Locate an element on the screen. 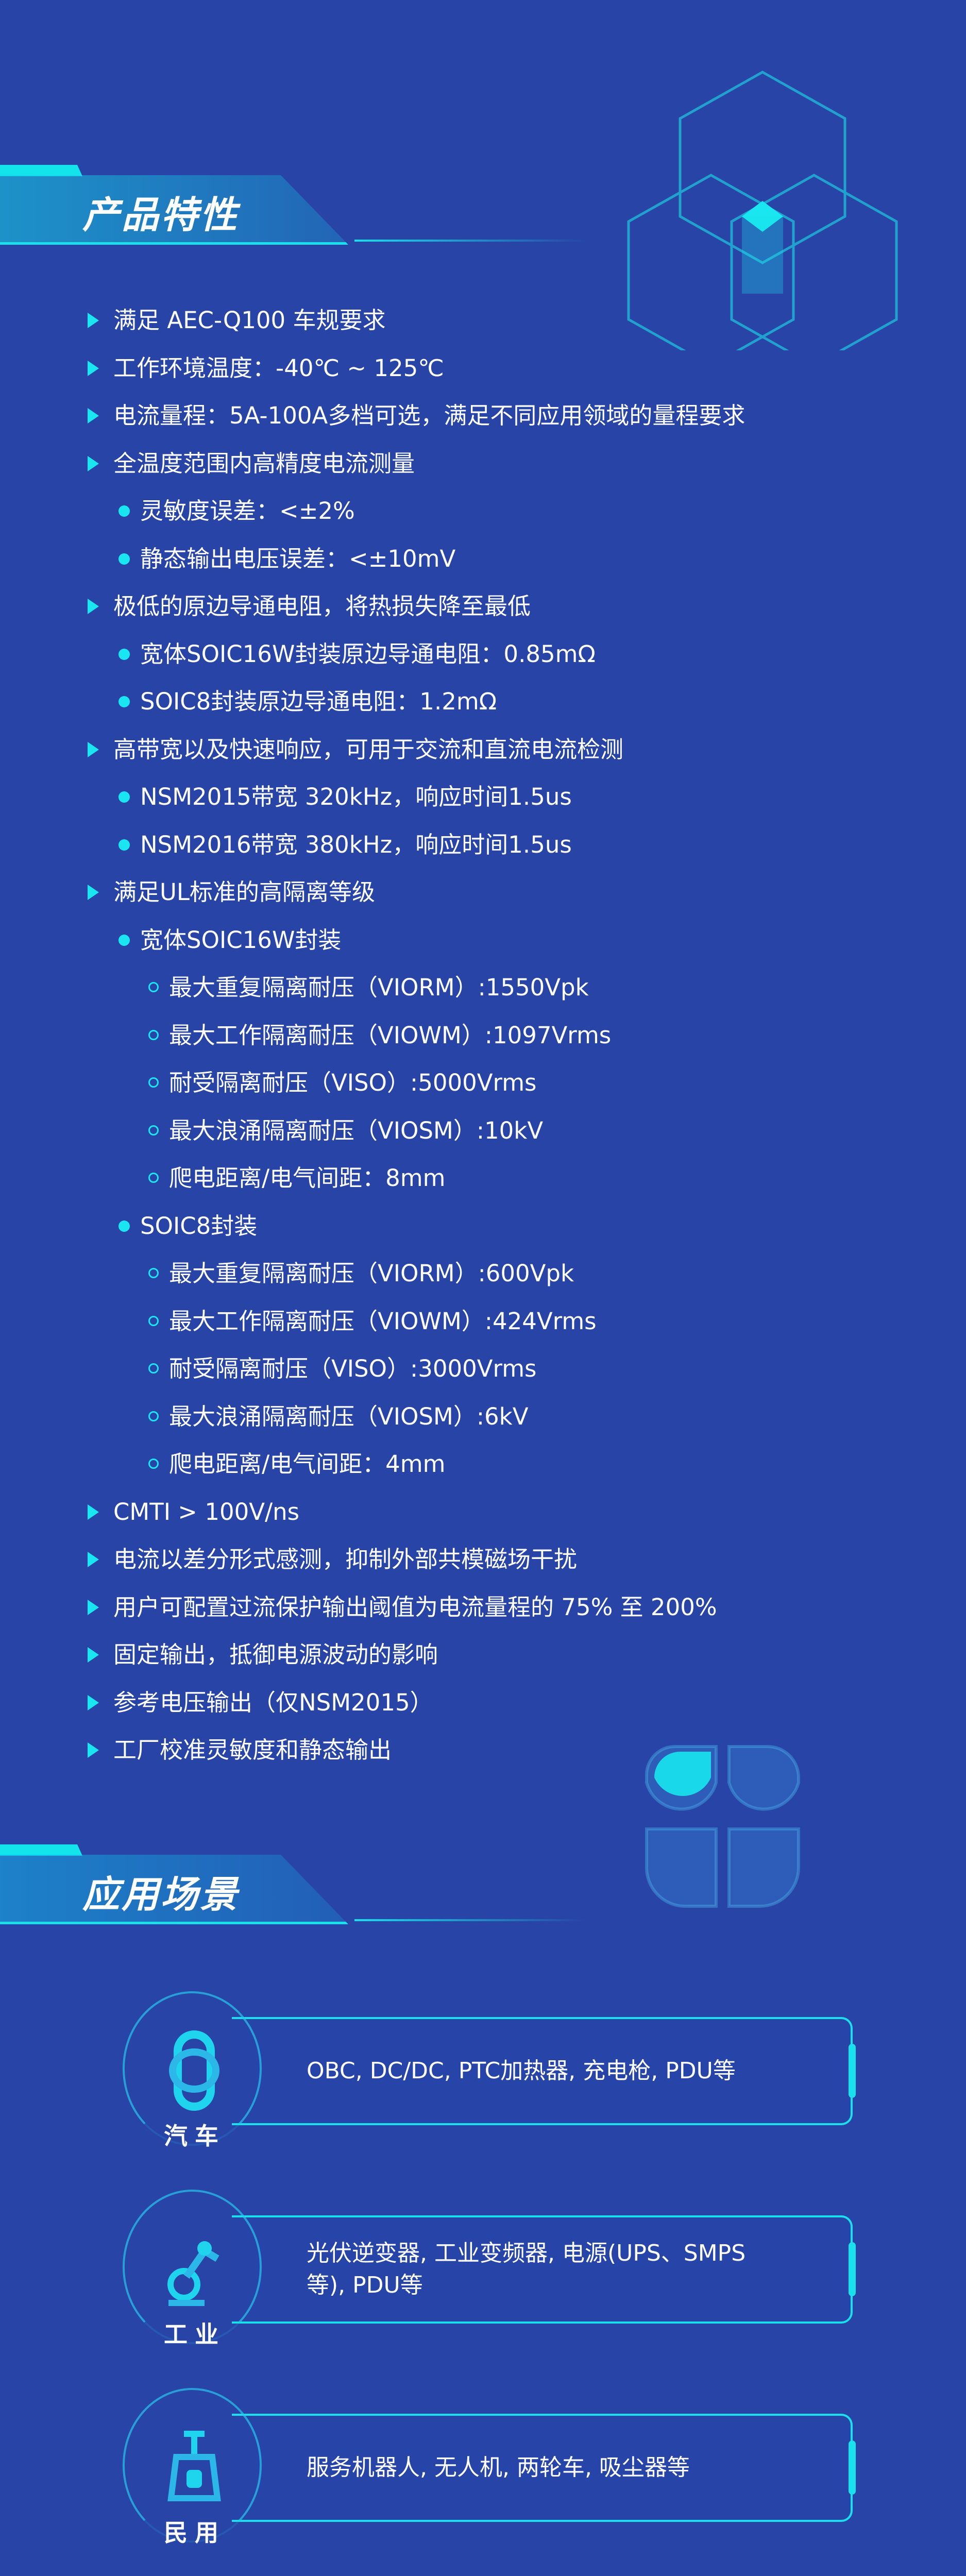 This screenshot has height=2576, width=966. application-card: 服务机器人, 无人机, 两轮车, 吸尘器等 is located at coordinates (544, 2468).